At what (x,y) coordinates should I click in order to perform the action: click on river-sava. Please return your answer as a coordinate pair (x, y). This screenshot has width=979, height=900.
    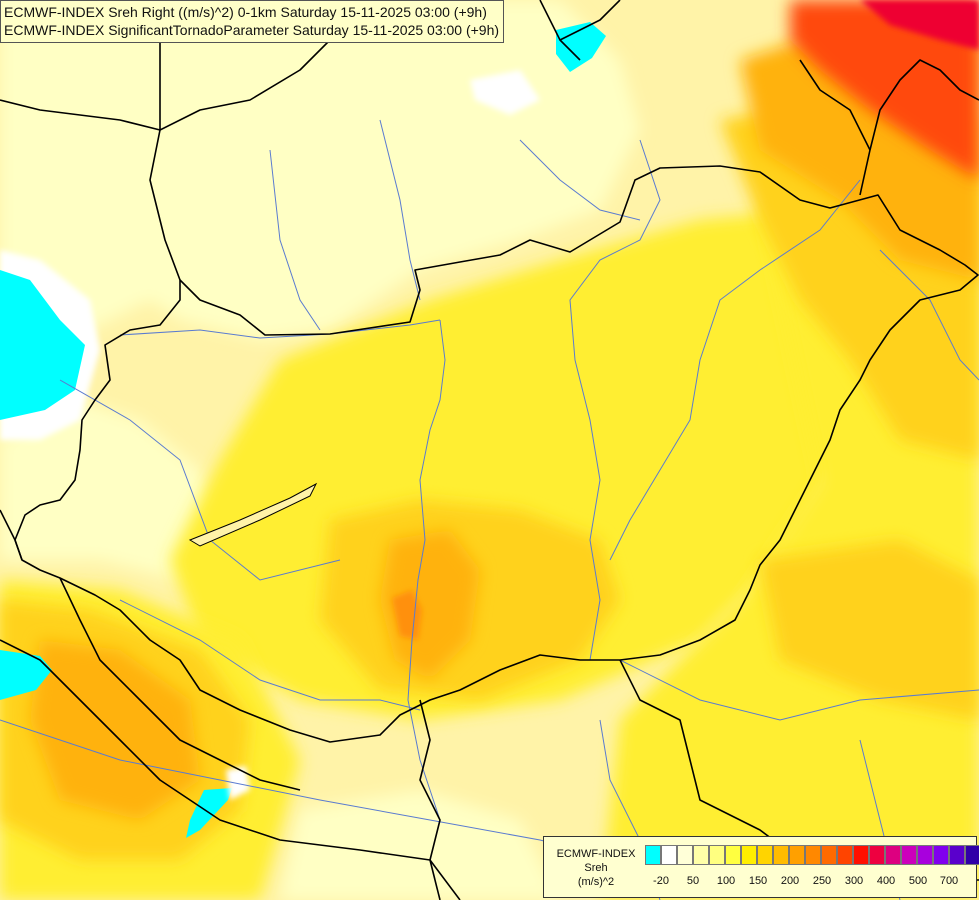
    Looking at the image, I should click on (310, 790).